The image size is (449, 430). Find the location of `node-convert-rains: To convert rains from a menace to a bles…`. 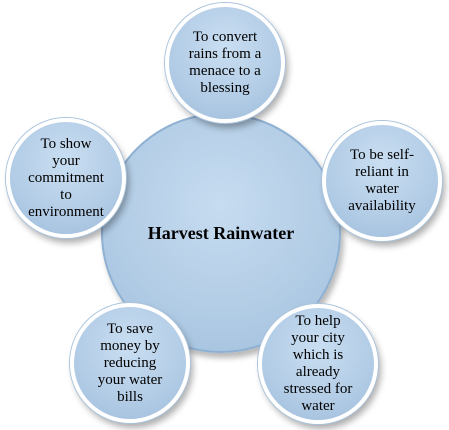

node-convert-rains: To convert rains from a menace to a bles… is located at coordinates (225, 63).